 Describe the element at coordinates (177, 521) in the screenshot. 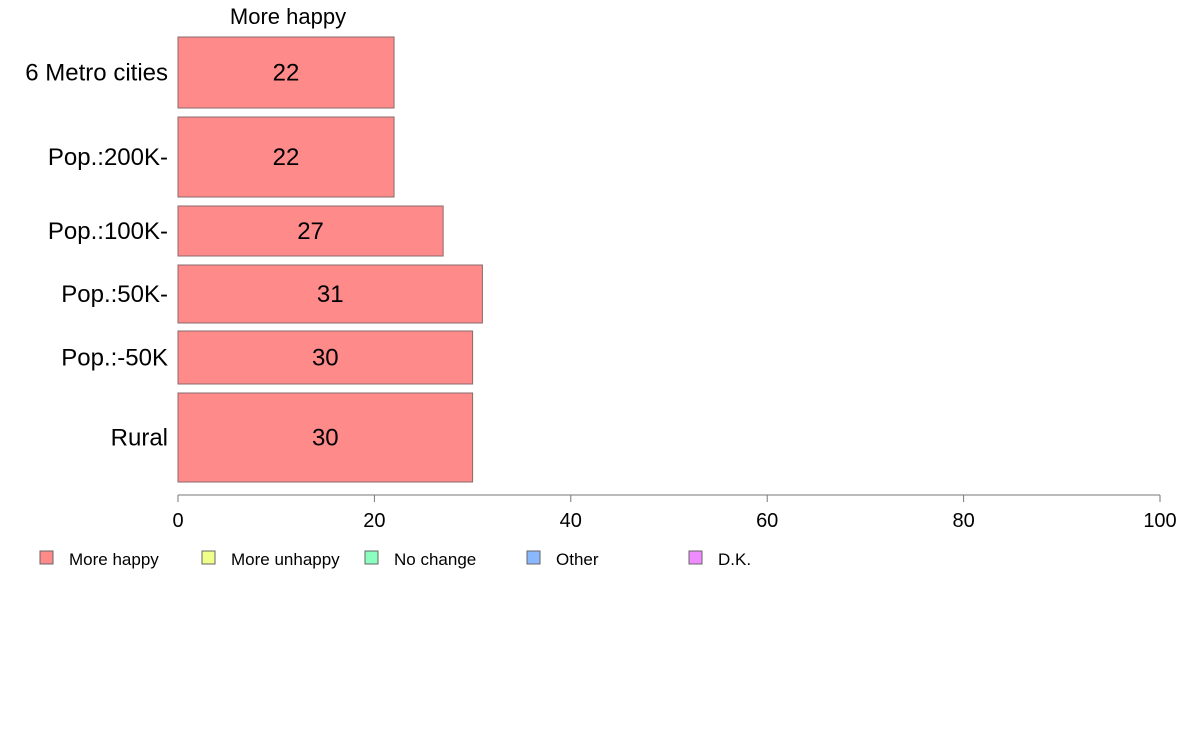

I see `x-tick-label: 0` at that location.